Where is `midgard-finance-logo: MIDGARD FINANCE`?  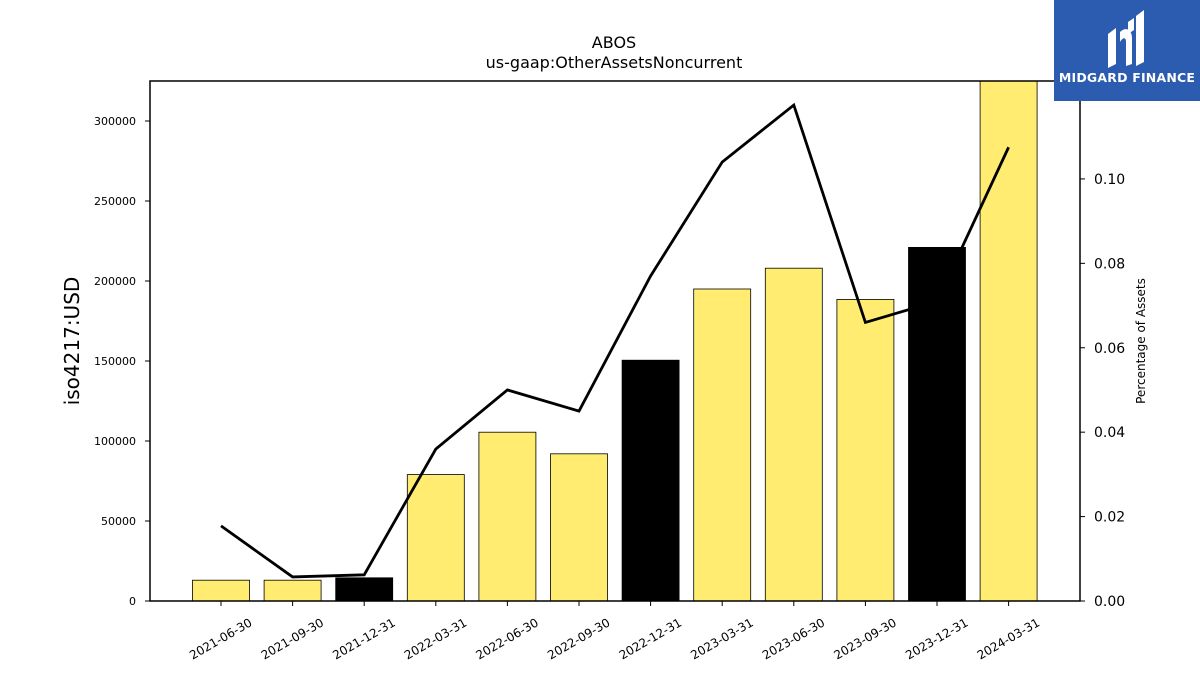 midgard-finance-logo: MIDGARD FINANCE is located at coordinates (1127, 50).